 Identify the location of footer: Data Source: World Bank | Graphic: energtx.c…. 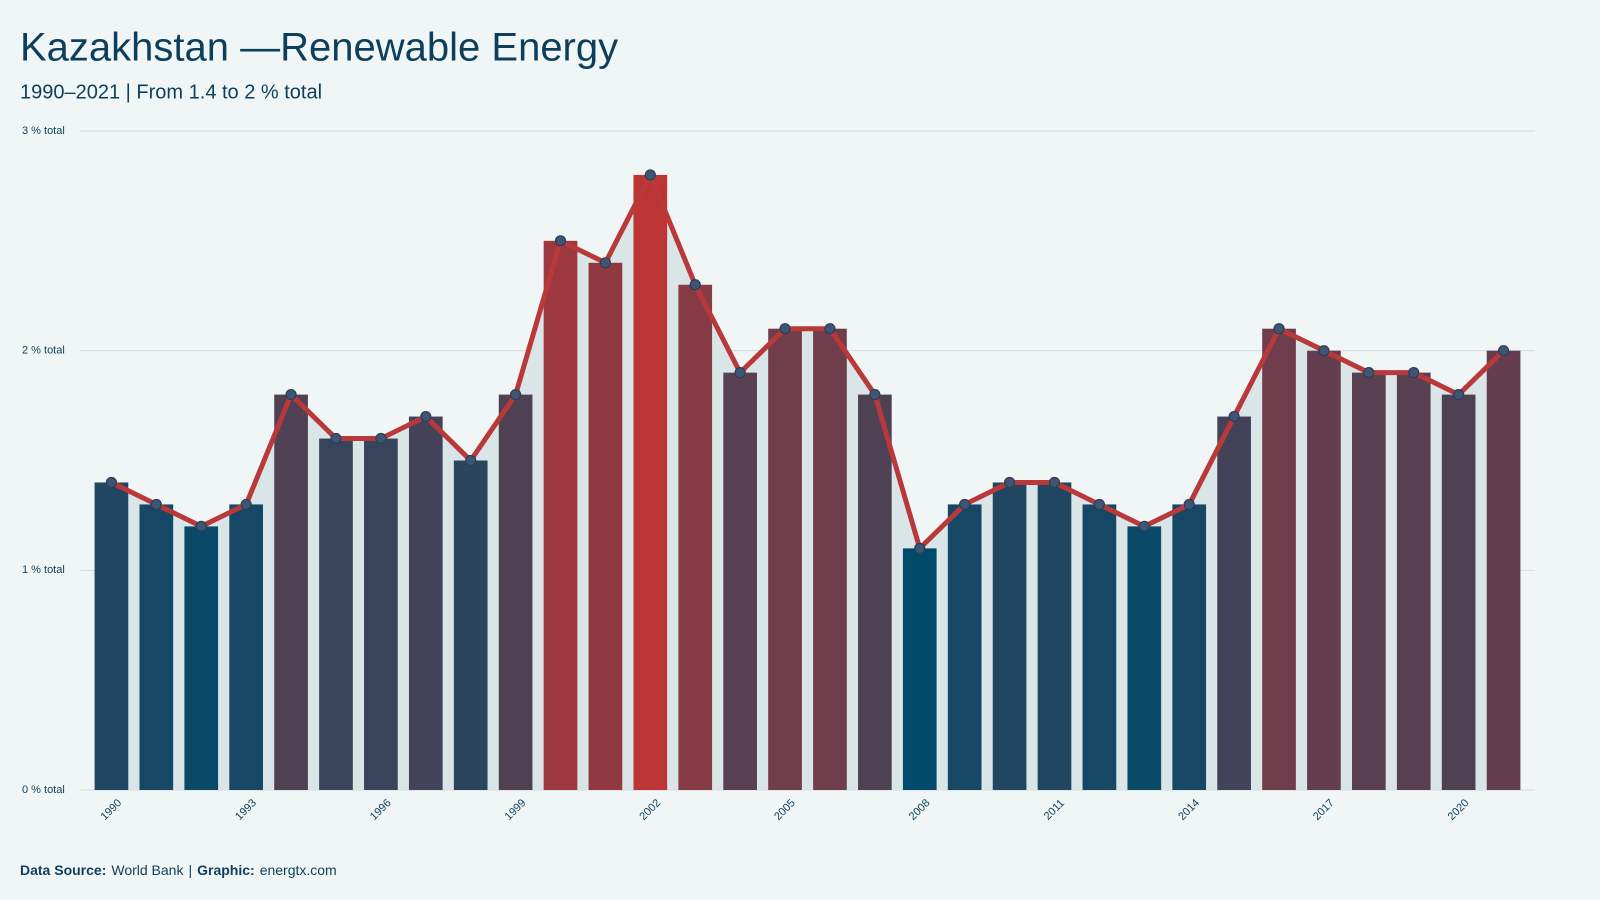
(178, 870).